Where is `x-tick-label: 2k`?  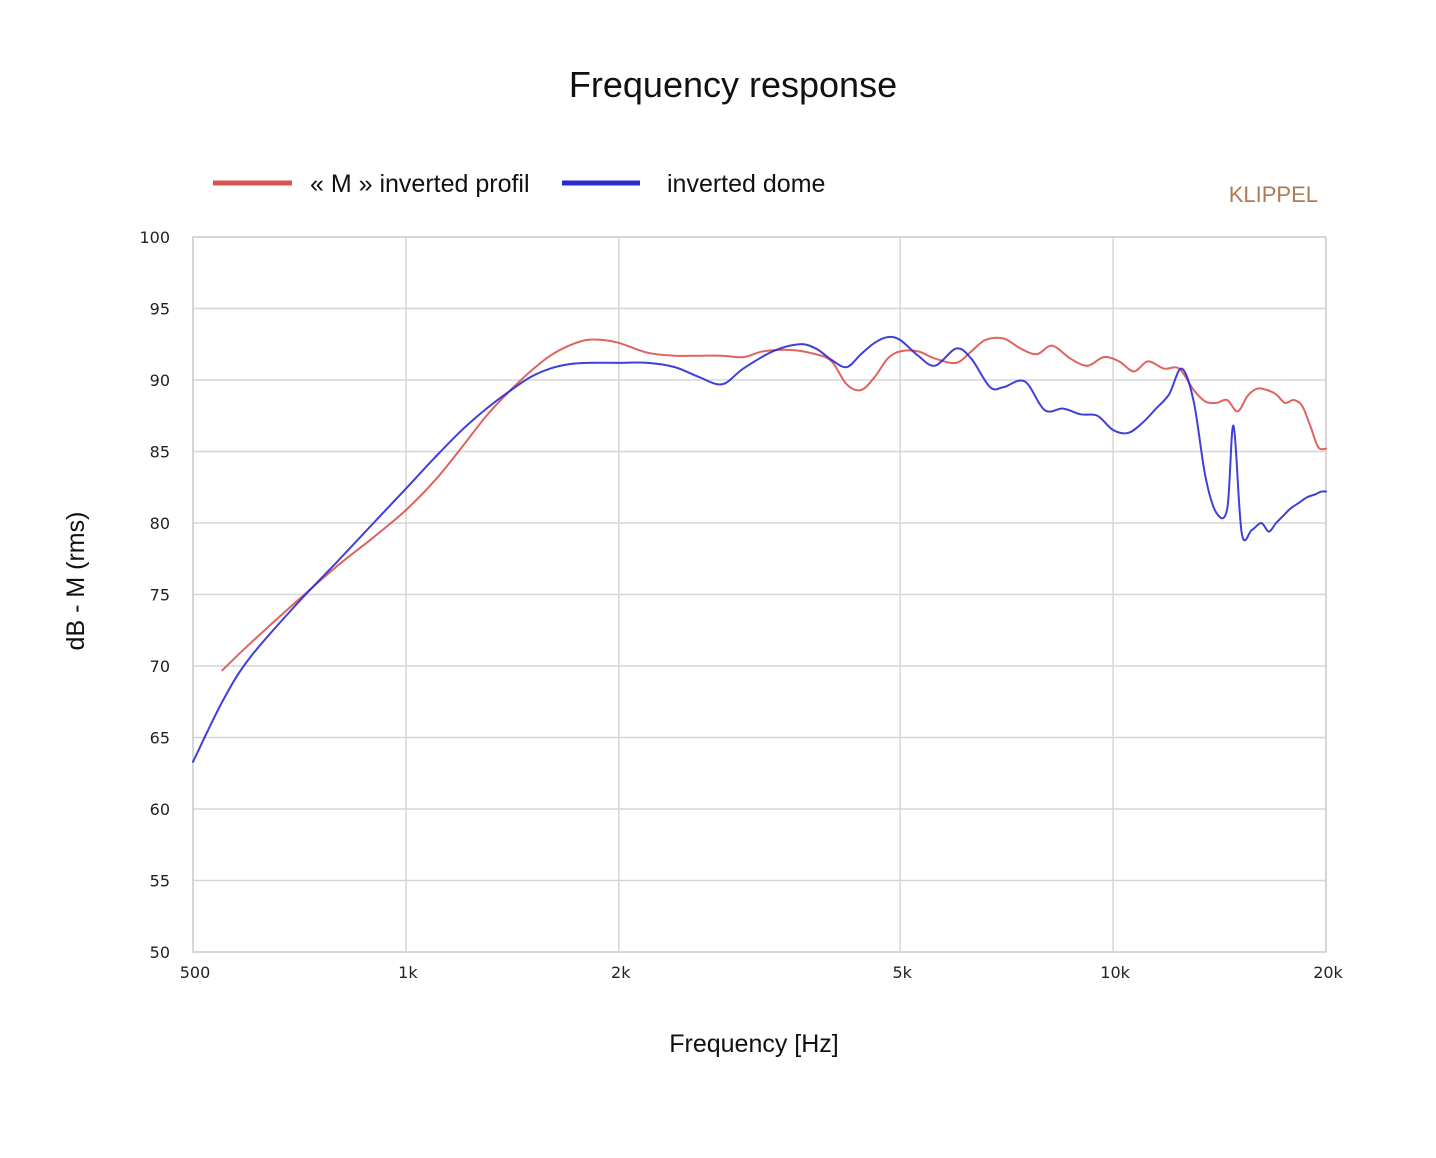 x-tick-label: 2k is located at coordinates (621, 972).